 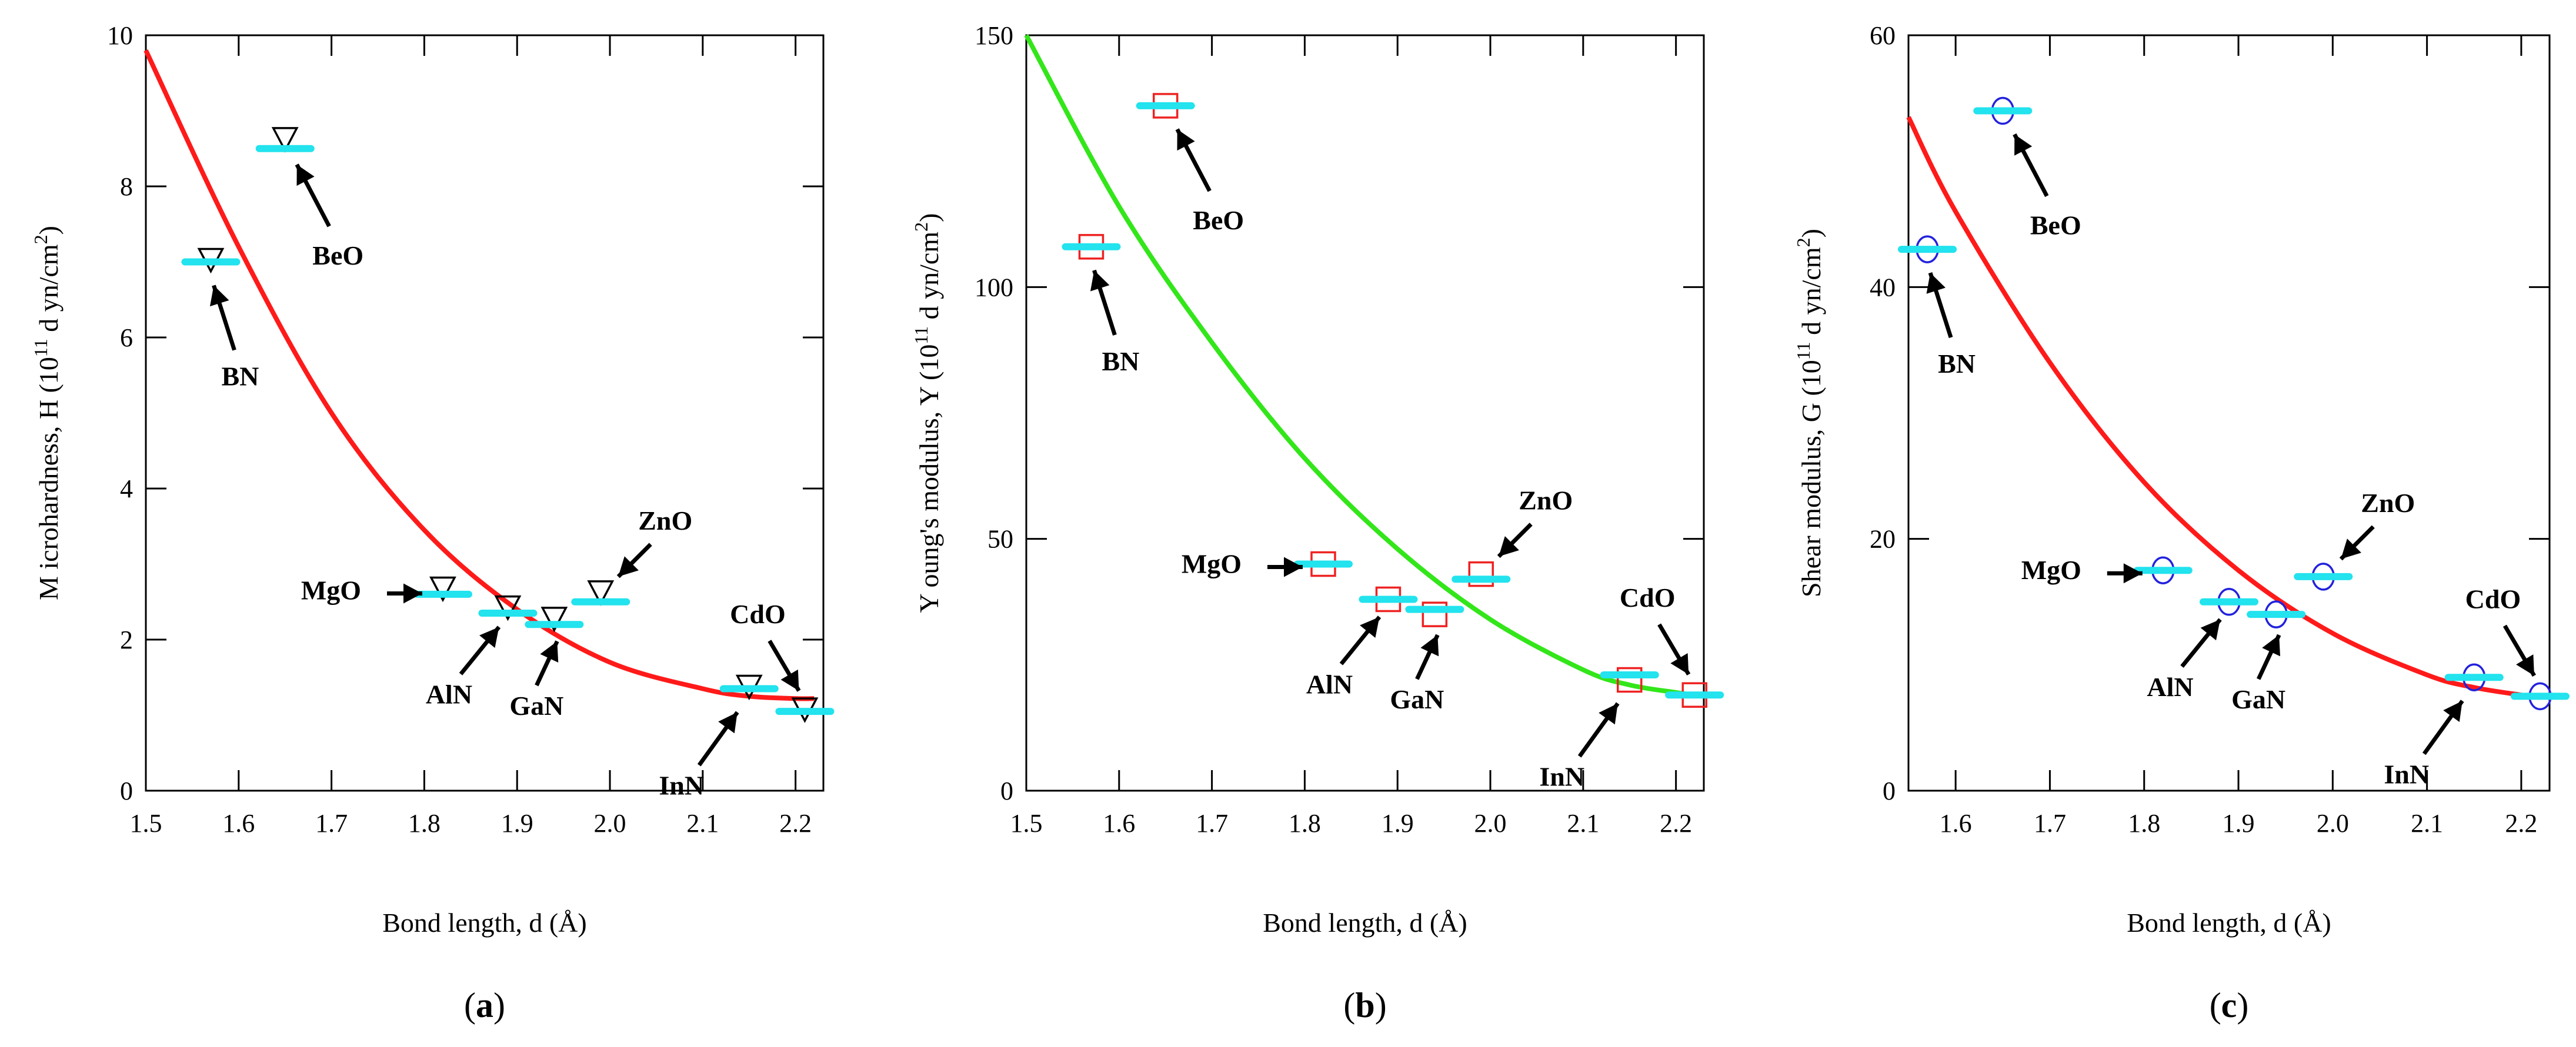 What do you see at coordinates (1883, 539) in the screenshot?
I see `y-tick-label: 20` at bounding box center [1883, 539].